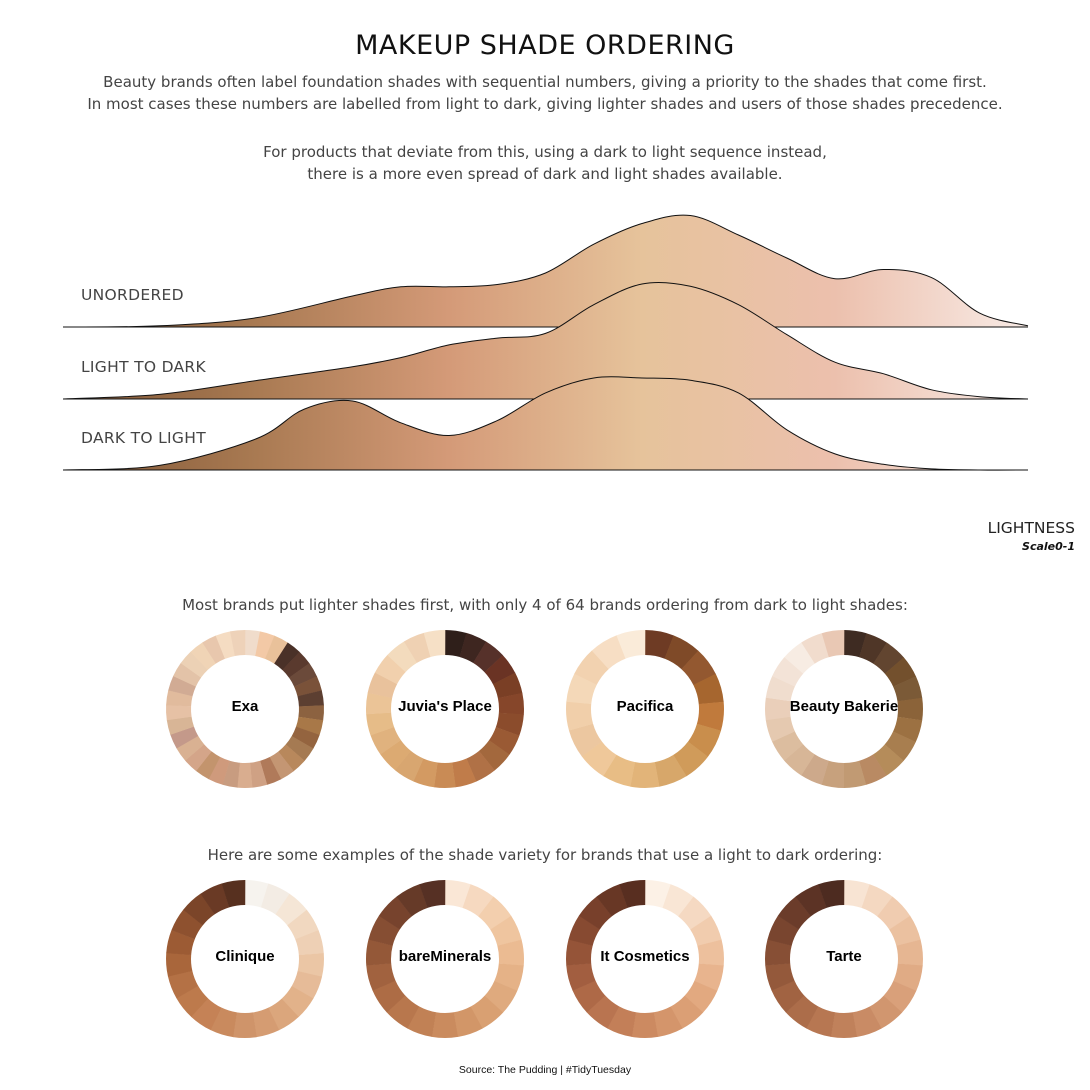 The image size is (1090, 1090). What do you see at coordinates (545, 1070) in the screenshot?
I see `source-caption: Source: The Pudding | #TidyTuesday` at bounding box center [545, 1070].